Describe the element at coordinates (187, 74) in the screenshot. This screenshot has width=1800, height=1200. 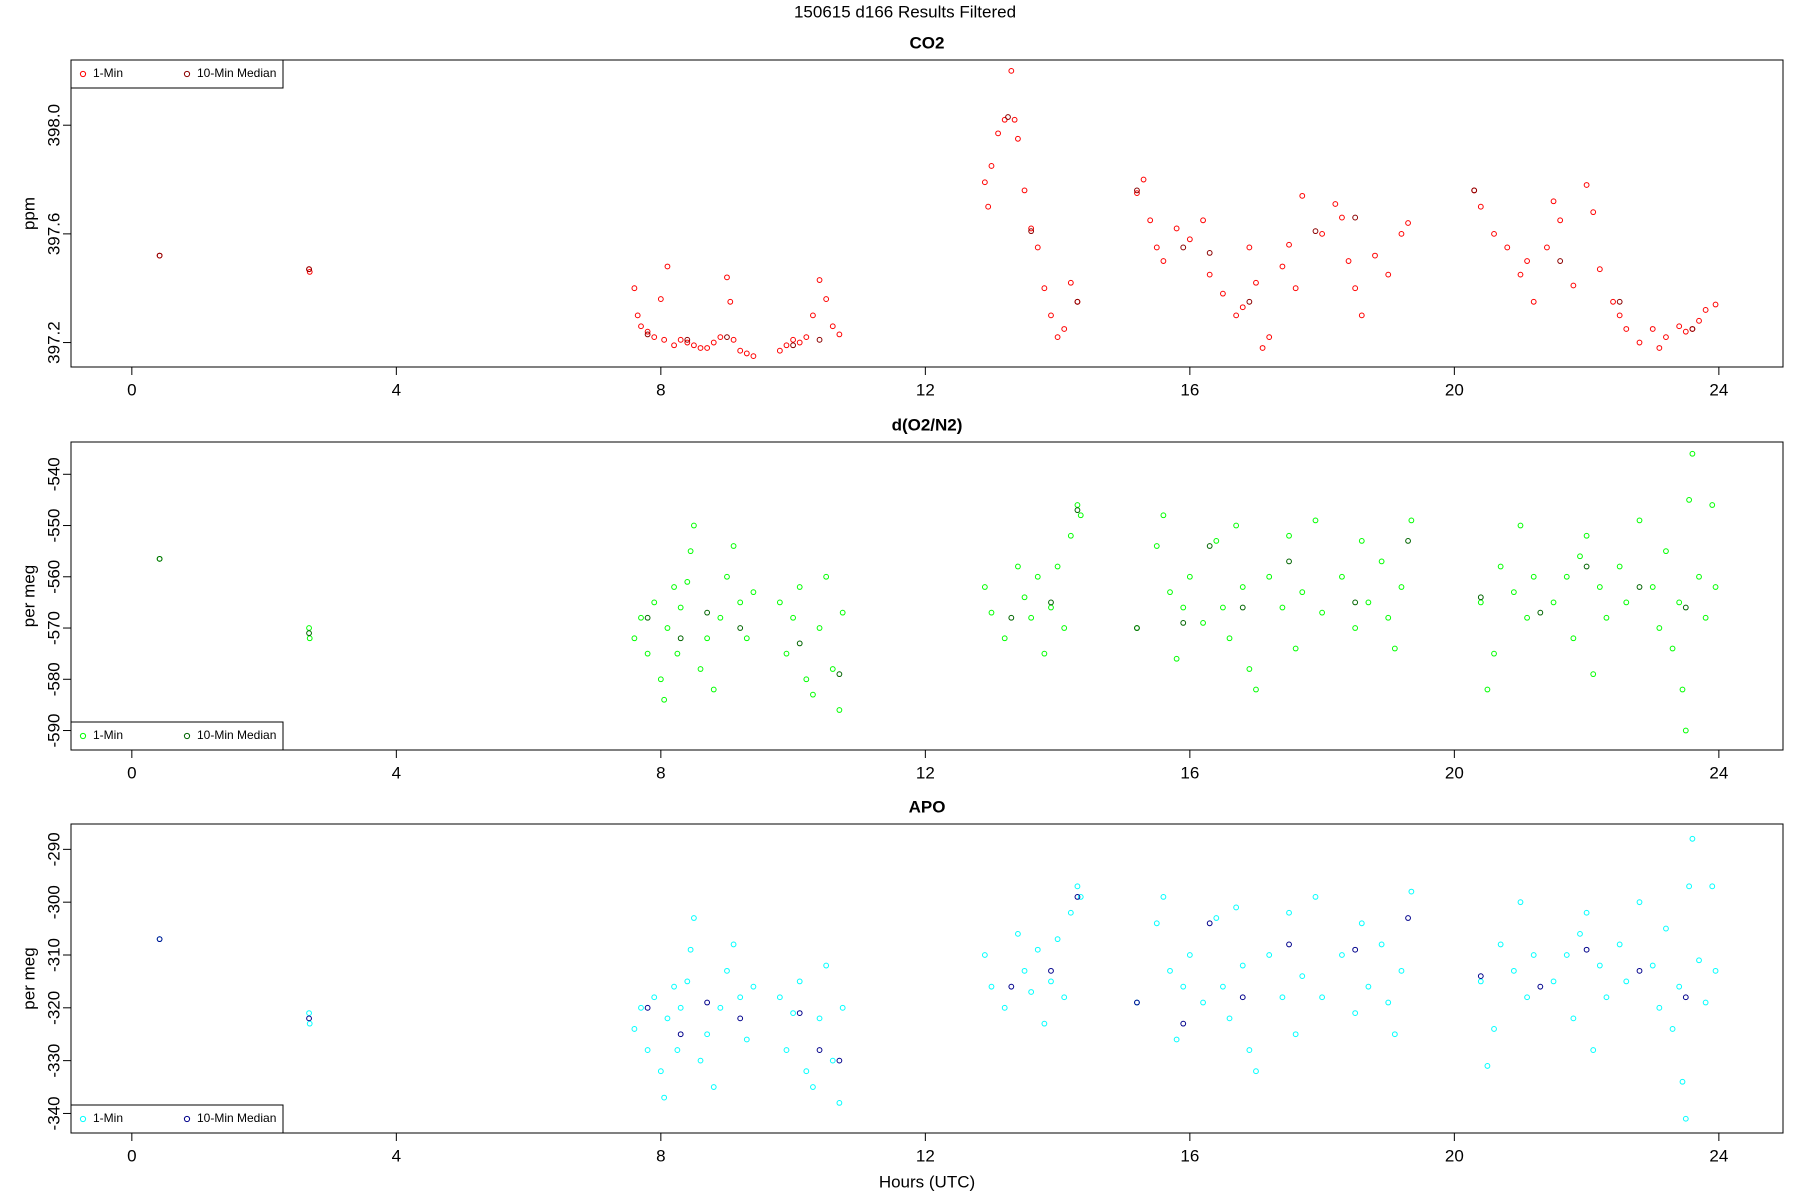
I see `legend-marker` at that location.